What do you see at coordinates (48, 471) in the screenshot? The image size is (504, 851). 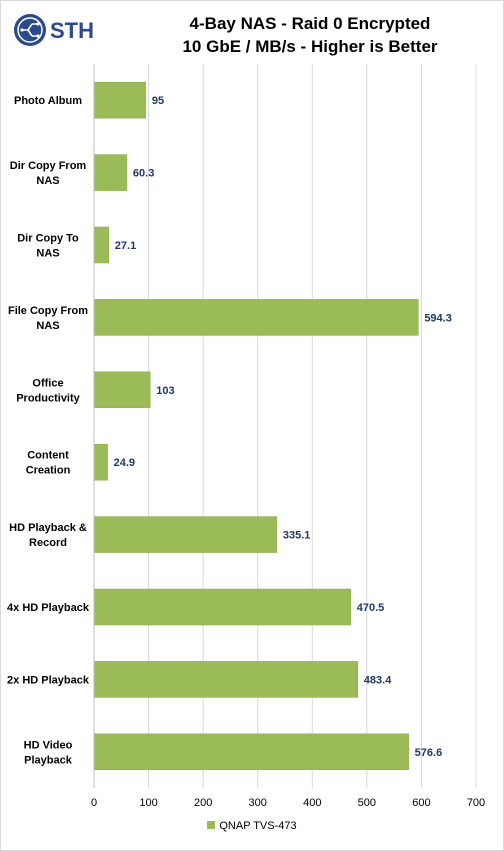 I see `category-label-line: Creation` at bounding box center [48, 471].